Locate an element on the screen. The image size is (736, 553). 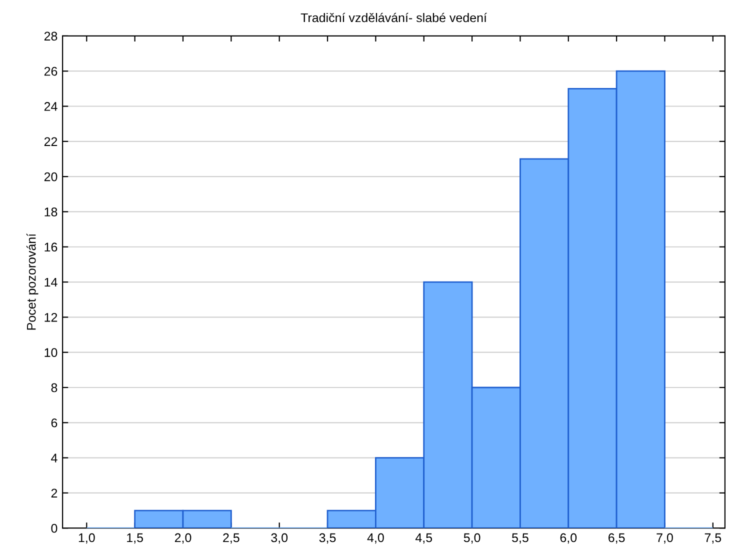
y-tick-label: 16 is located at coordinates (51, 247).